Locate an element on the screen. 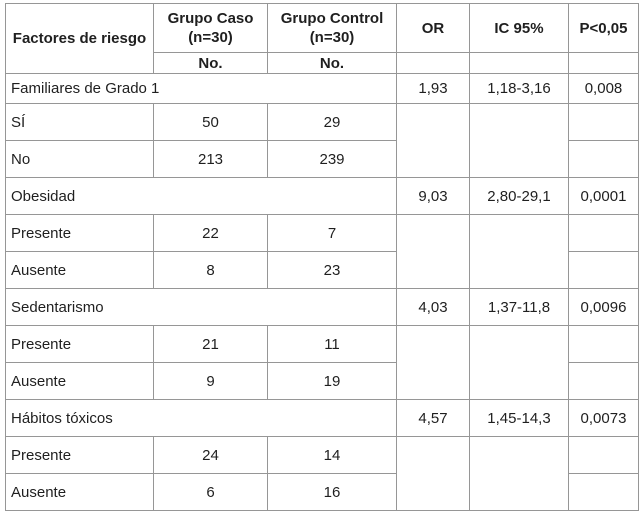 Image resolution: width=642 pixels, height=516 pixels. factor-row-obesidad: Obesidad 9,03 2,80-29,1 0,0001 is located at coordinates (322, 196).